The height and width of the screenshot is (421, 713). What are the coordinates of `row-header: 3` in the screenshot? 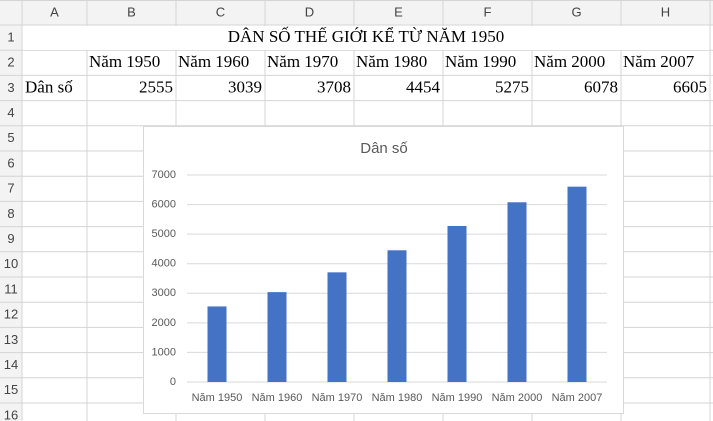 It's located at (10, 87).